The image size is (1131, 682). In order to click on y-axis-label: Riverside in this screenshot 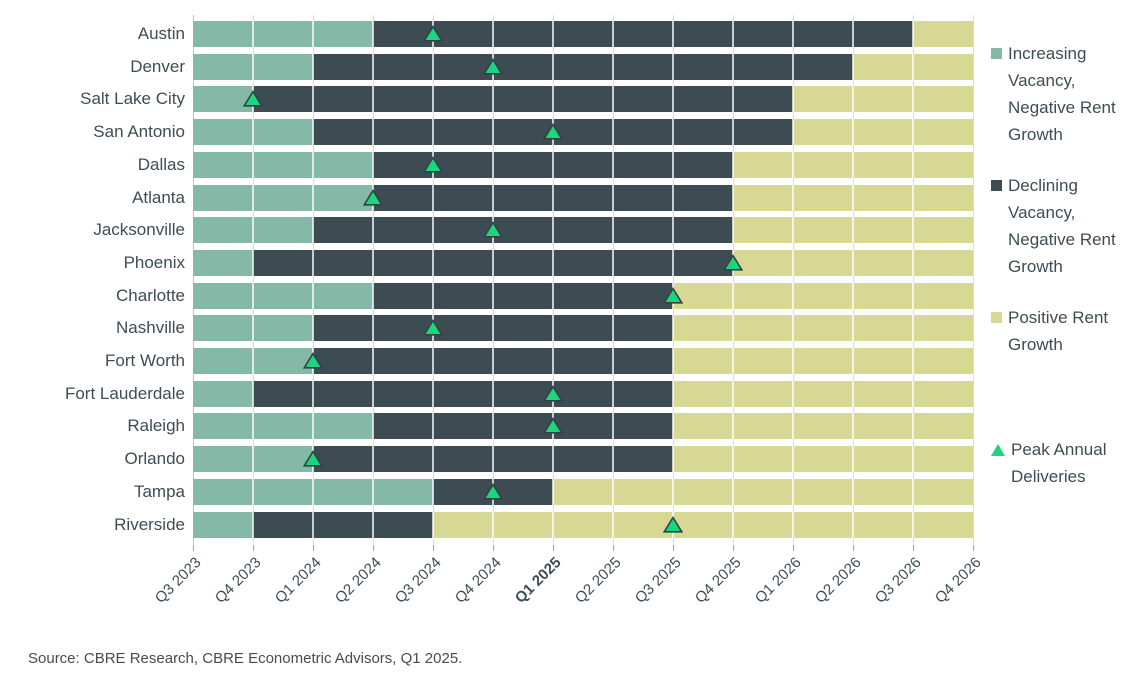, I will do `click(149, 524)`.